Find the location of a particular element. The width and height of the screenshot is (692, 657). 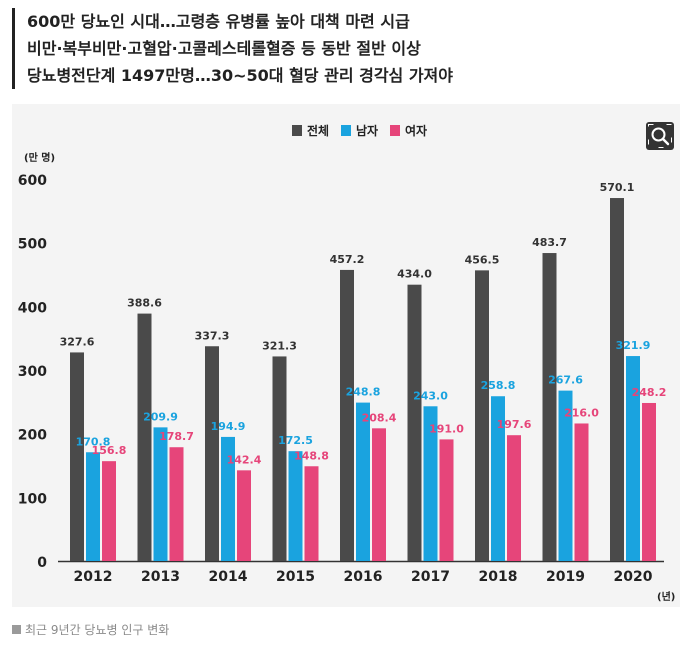

bar-전체-2019 is located at coordinates (549, 407).